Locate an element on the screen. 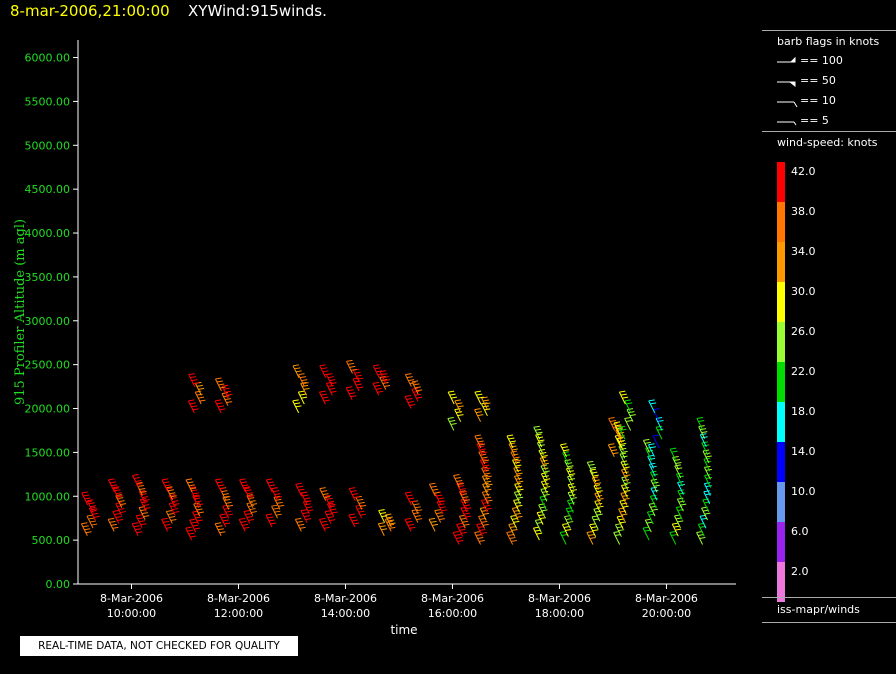  y-tick-label: 5000.00 is located at coordinates (48, 145).